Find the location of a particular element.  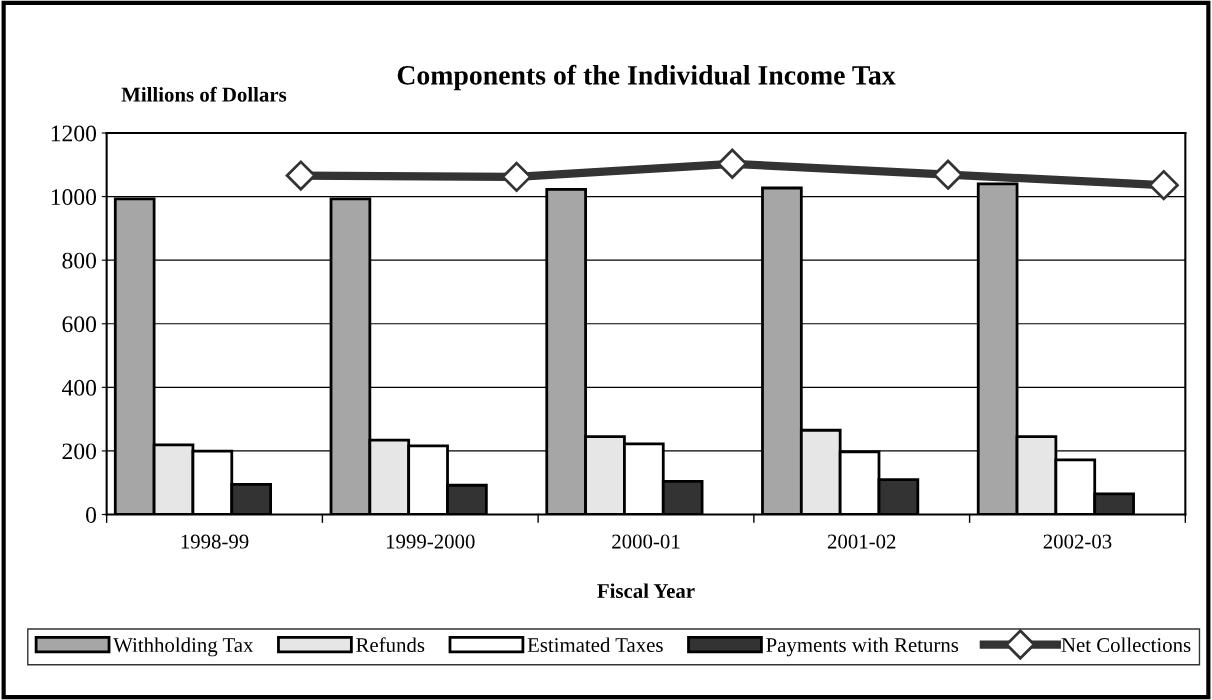

y-axis-title: Millions of Dollars is located at coordinates (204, 94).